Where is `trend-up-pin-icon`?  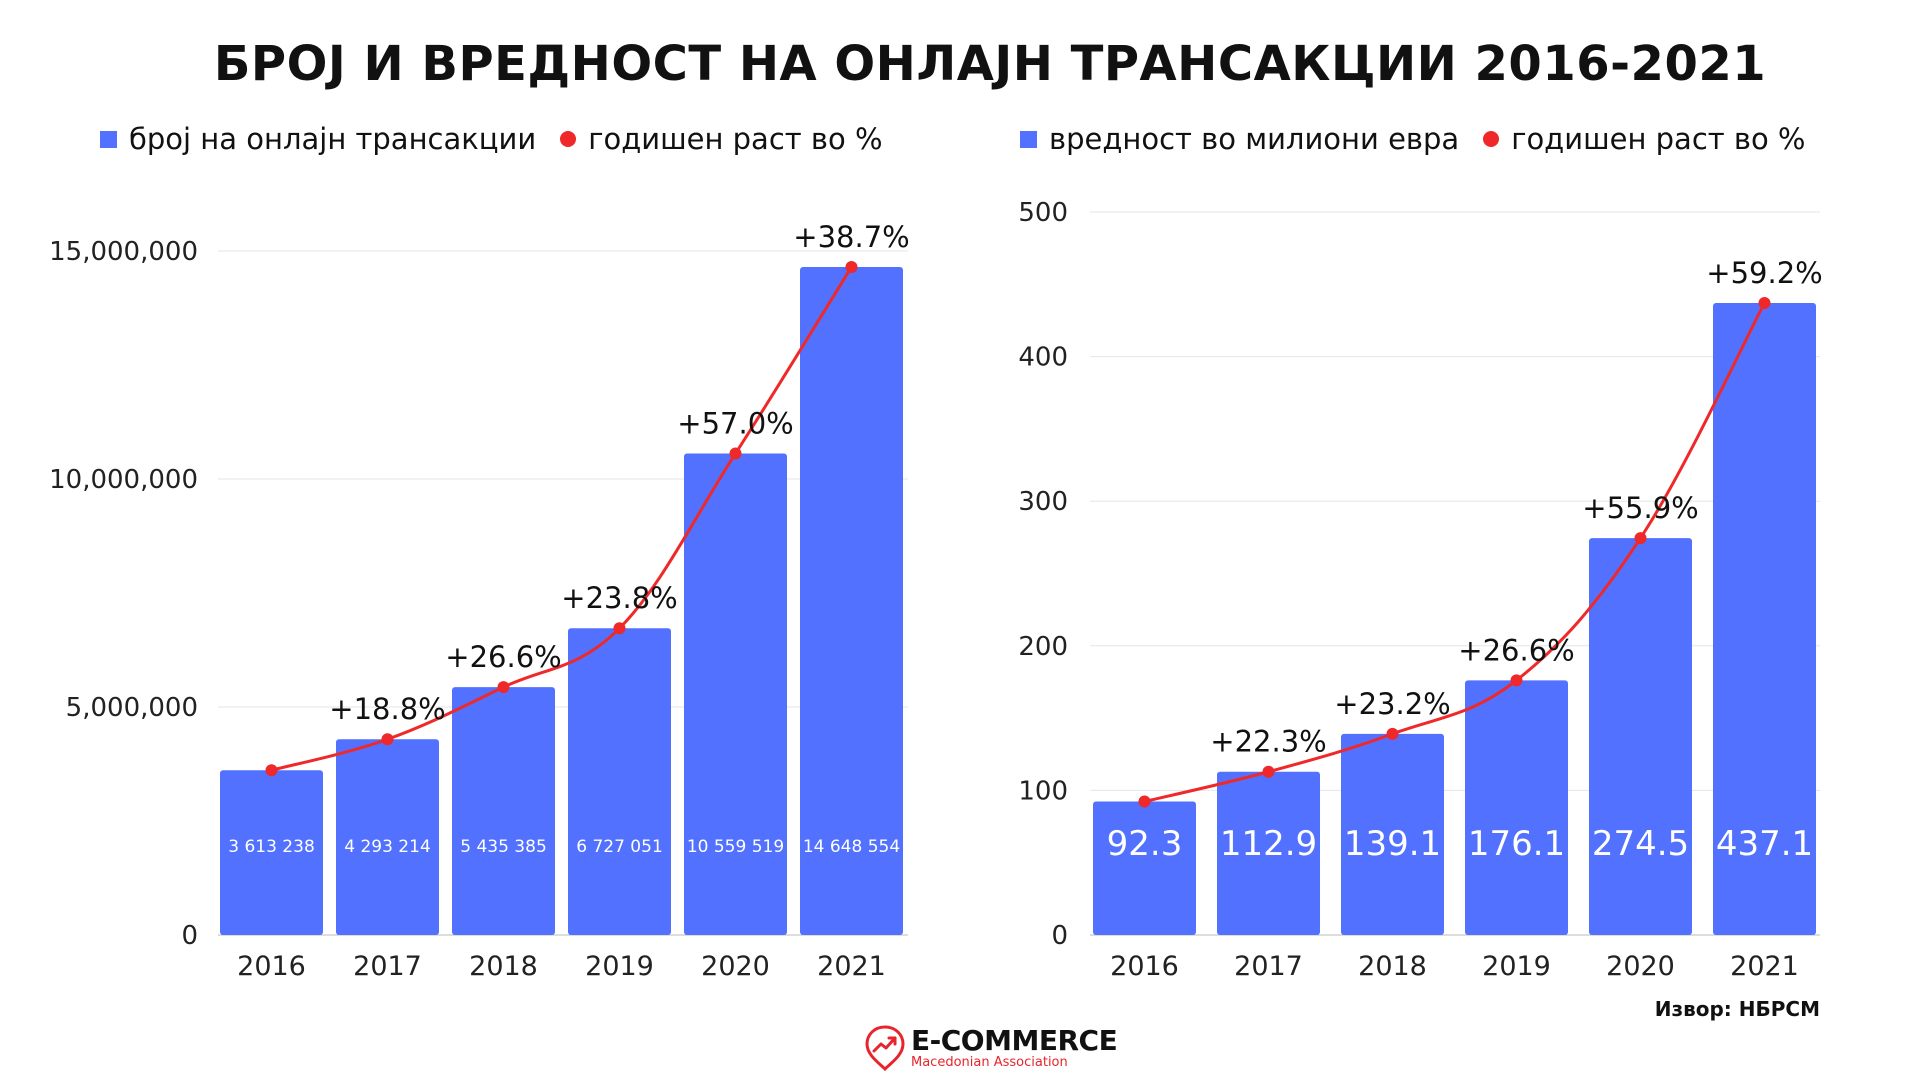
trend-up-pin-icon is located at coordinates (885, 1048).